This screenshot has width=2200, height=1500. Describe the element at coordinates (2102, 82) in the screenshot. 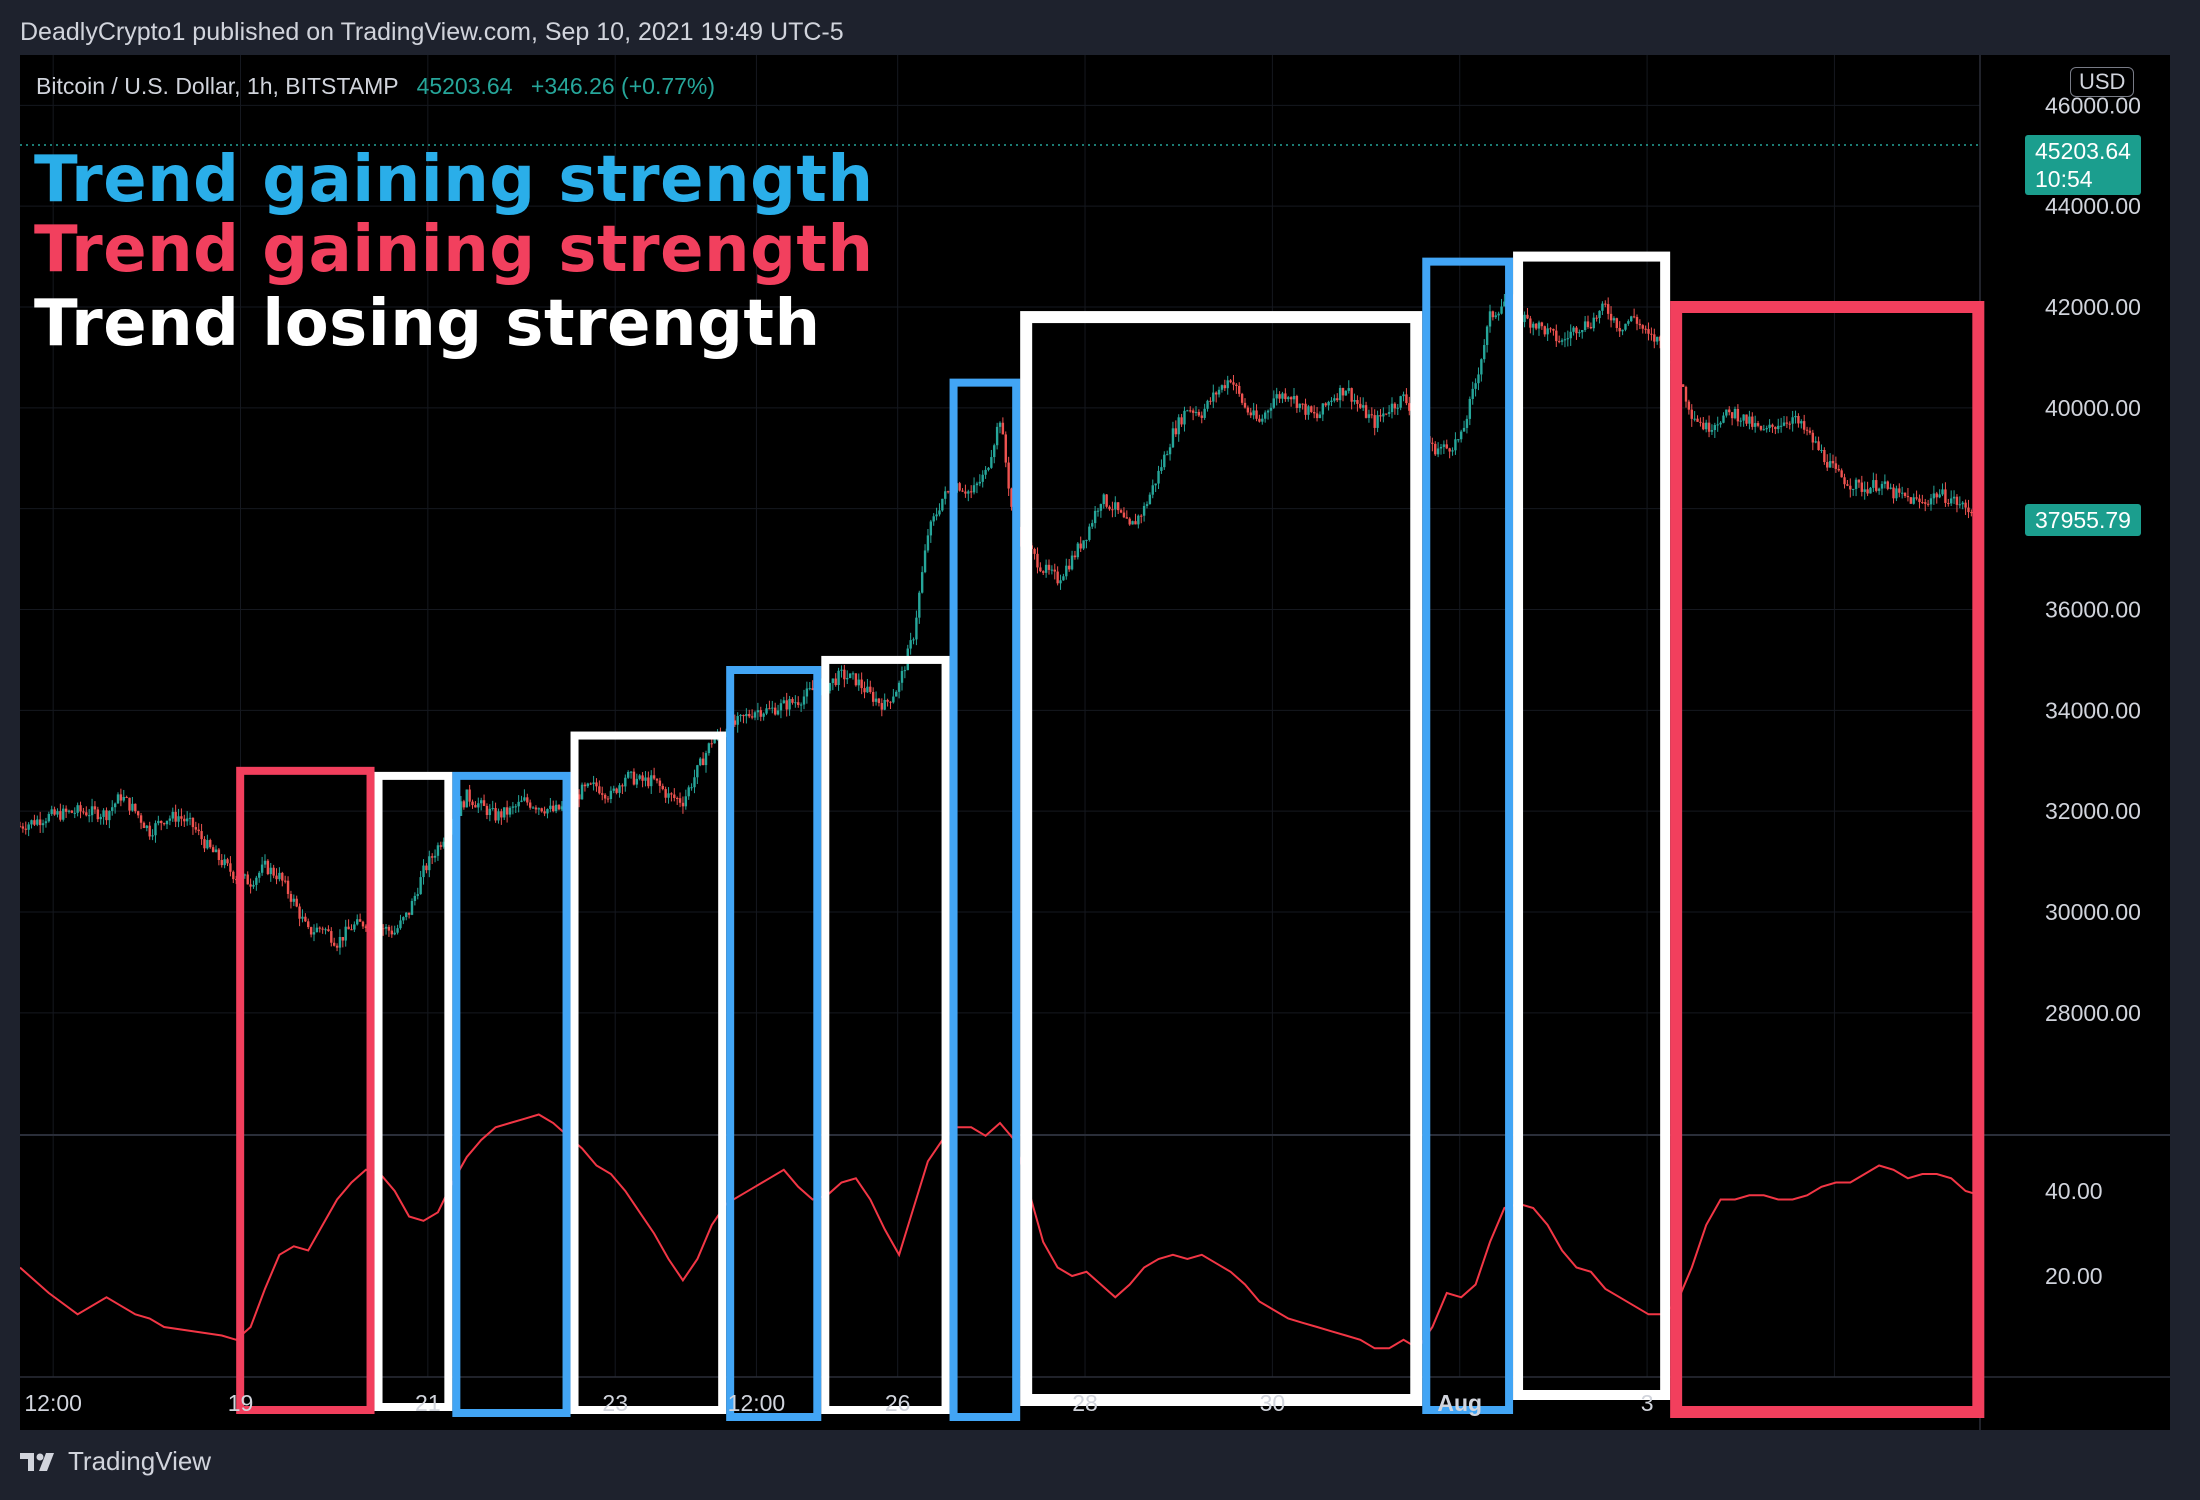

I see `currency-badge: USD` at that location.